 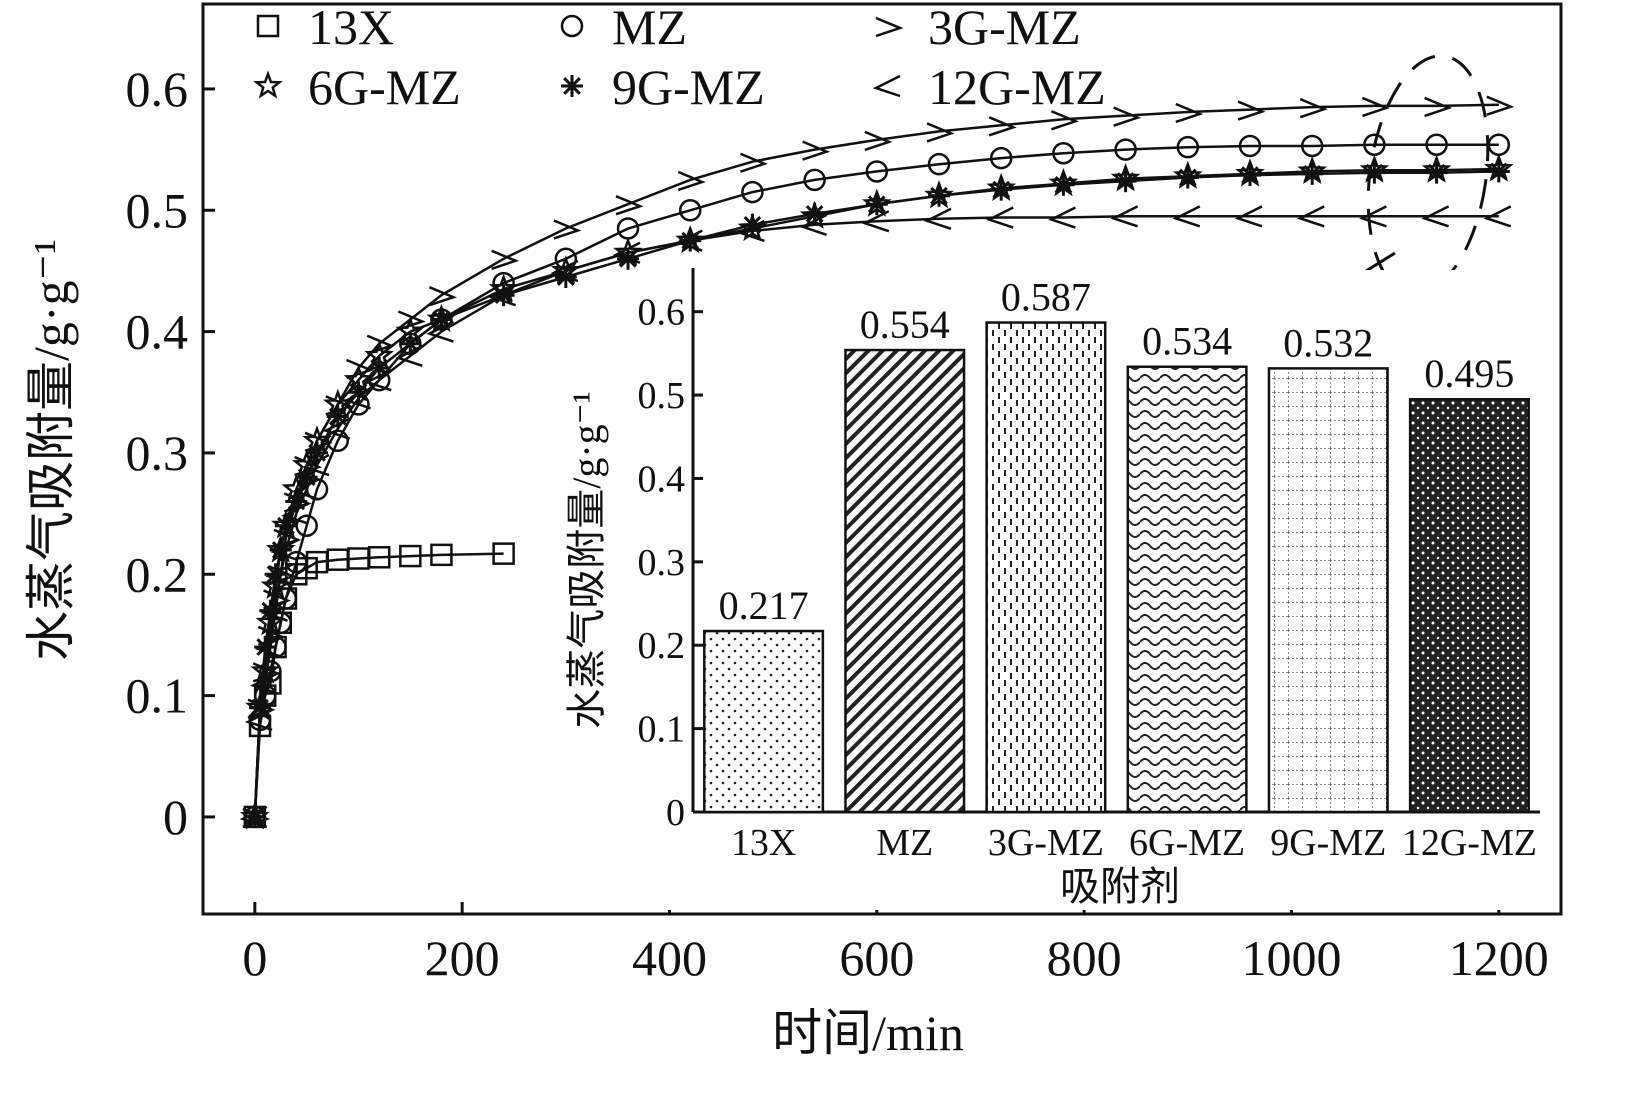 What do you see at coordinates (157, 332) in the screenshot?
I see `main-y-tick-label: 0.4` at bounding box center [157, 332].